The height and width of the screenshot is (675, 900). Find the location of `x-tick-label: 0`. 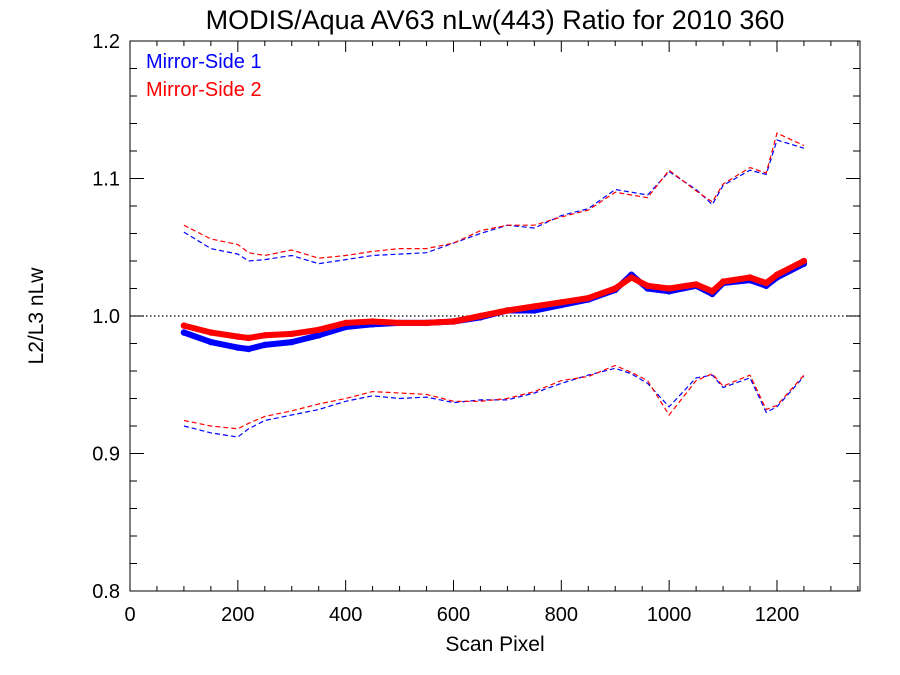

x-tick-label: 0 is located at coordinates (129, 615).